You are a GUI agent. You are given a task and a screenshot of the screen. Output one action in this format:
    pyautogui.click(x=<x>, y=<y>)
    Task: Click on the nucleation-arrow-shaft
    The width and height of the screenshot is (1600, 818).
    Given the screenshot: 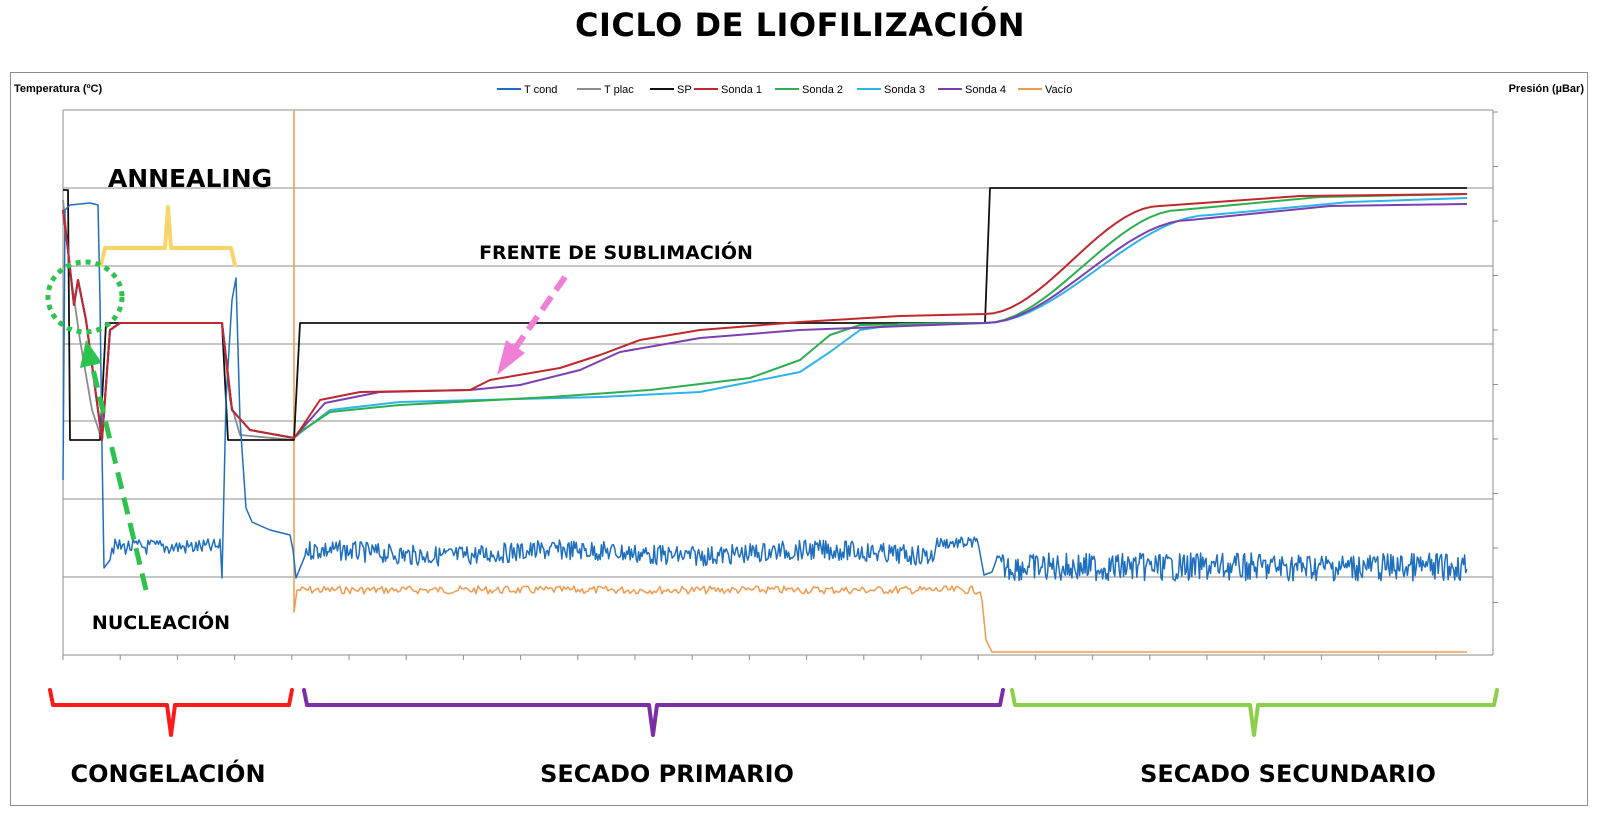 What is the action you would take?
    pyautogui.click(x=119, y=477)
    